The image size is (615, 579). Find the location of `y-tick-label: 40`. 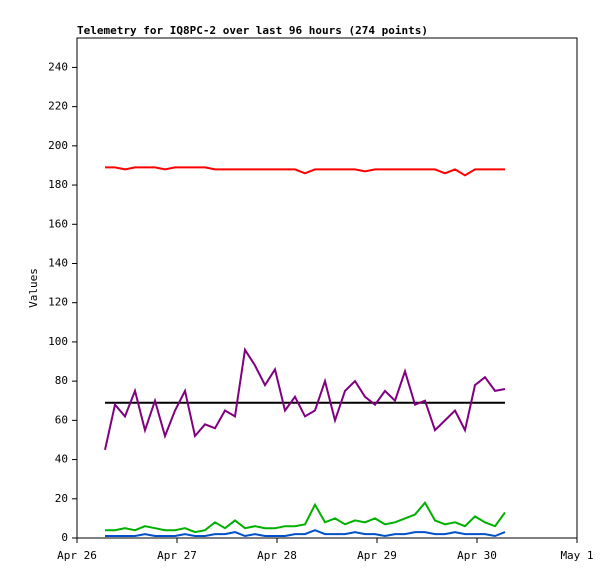

y-tick-label: 40 is located at coordinates (61, 459).